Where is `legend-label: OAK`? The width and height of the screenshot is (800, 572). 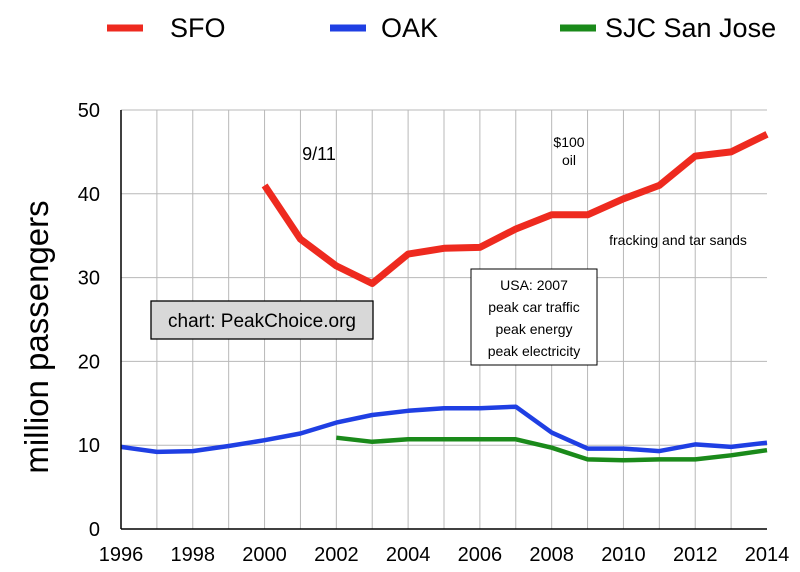 legend-label: OAK is located at coordinates (409, 28).